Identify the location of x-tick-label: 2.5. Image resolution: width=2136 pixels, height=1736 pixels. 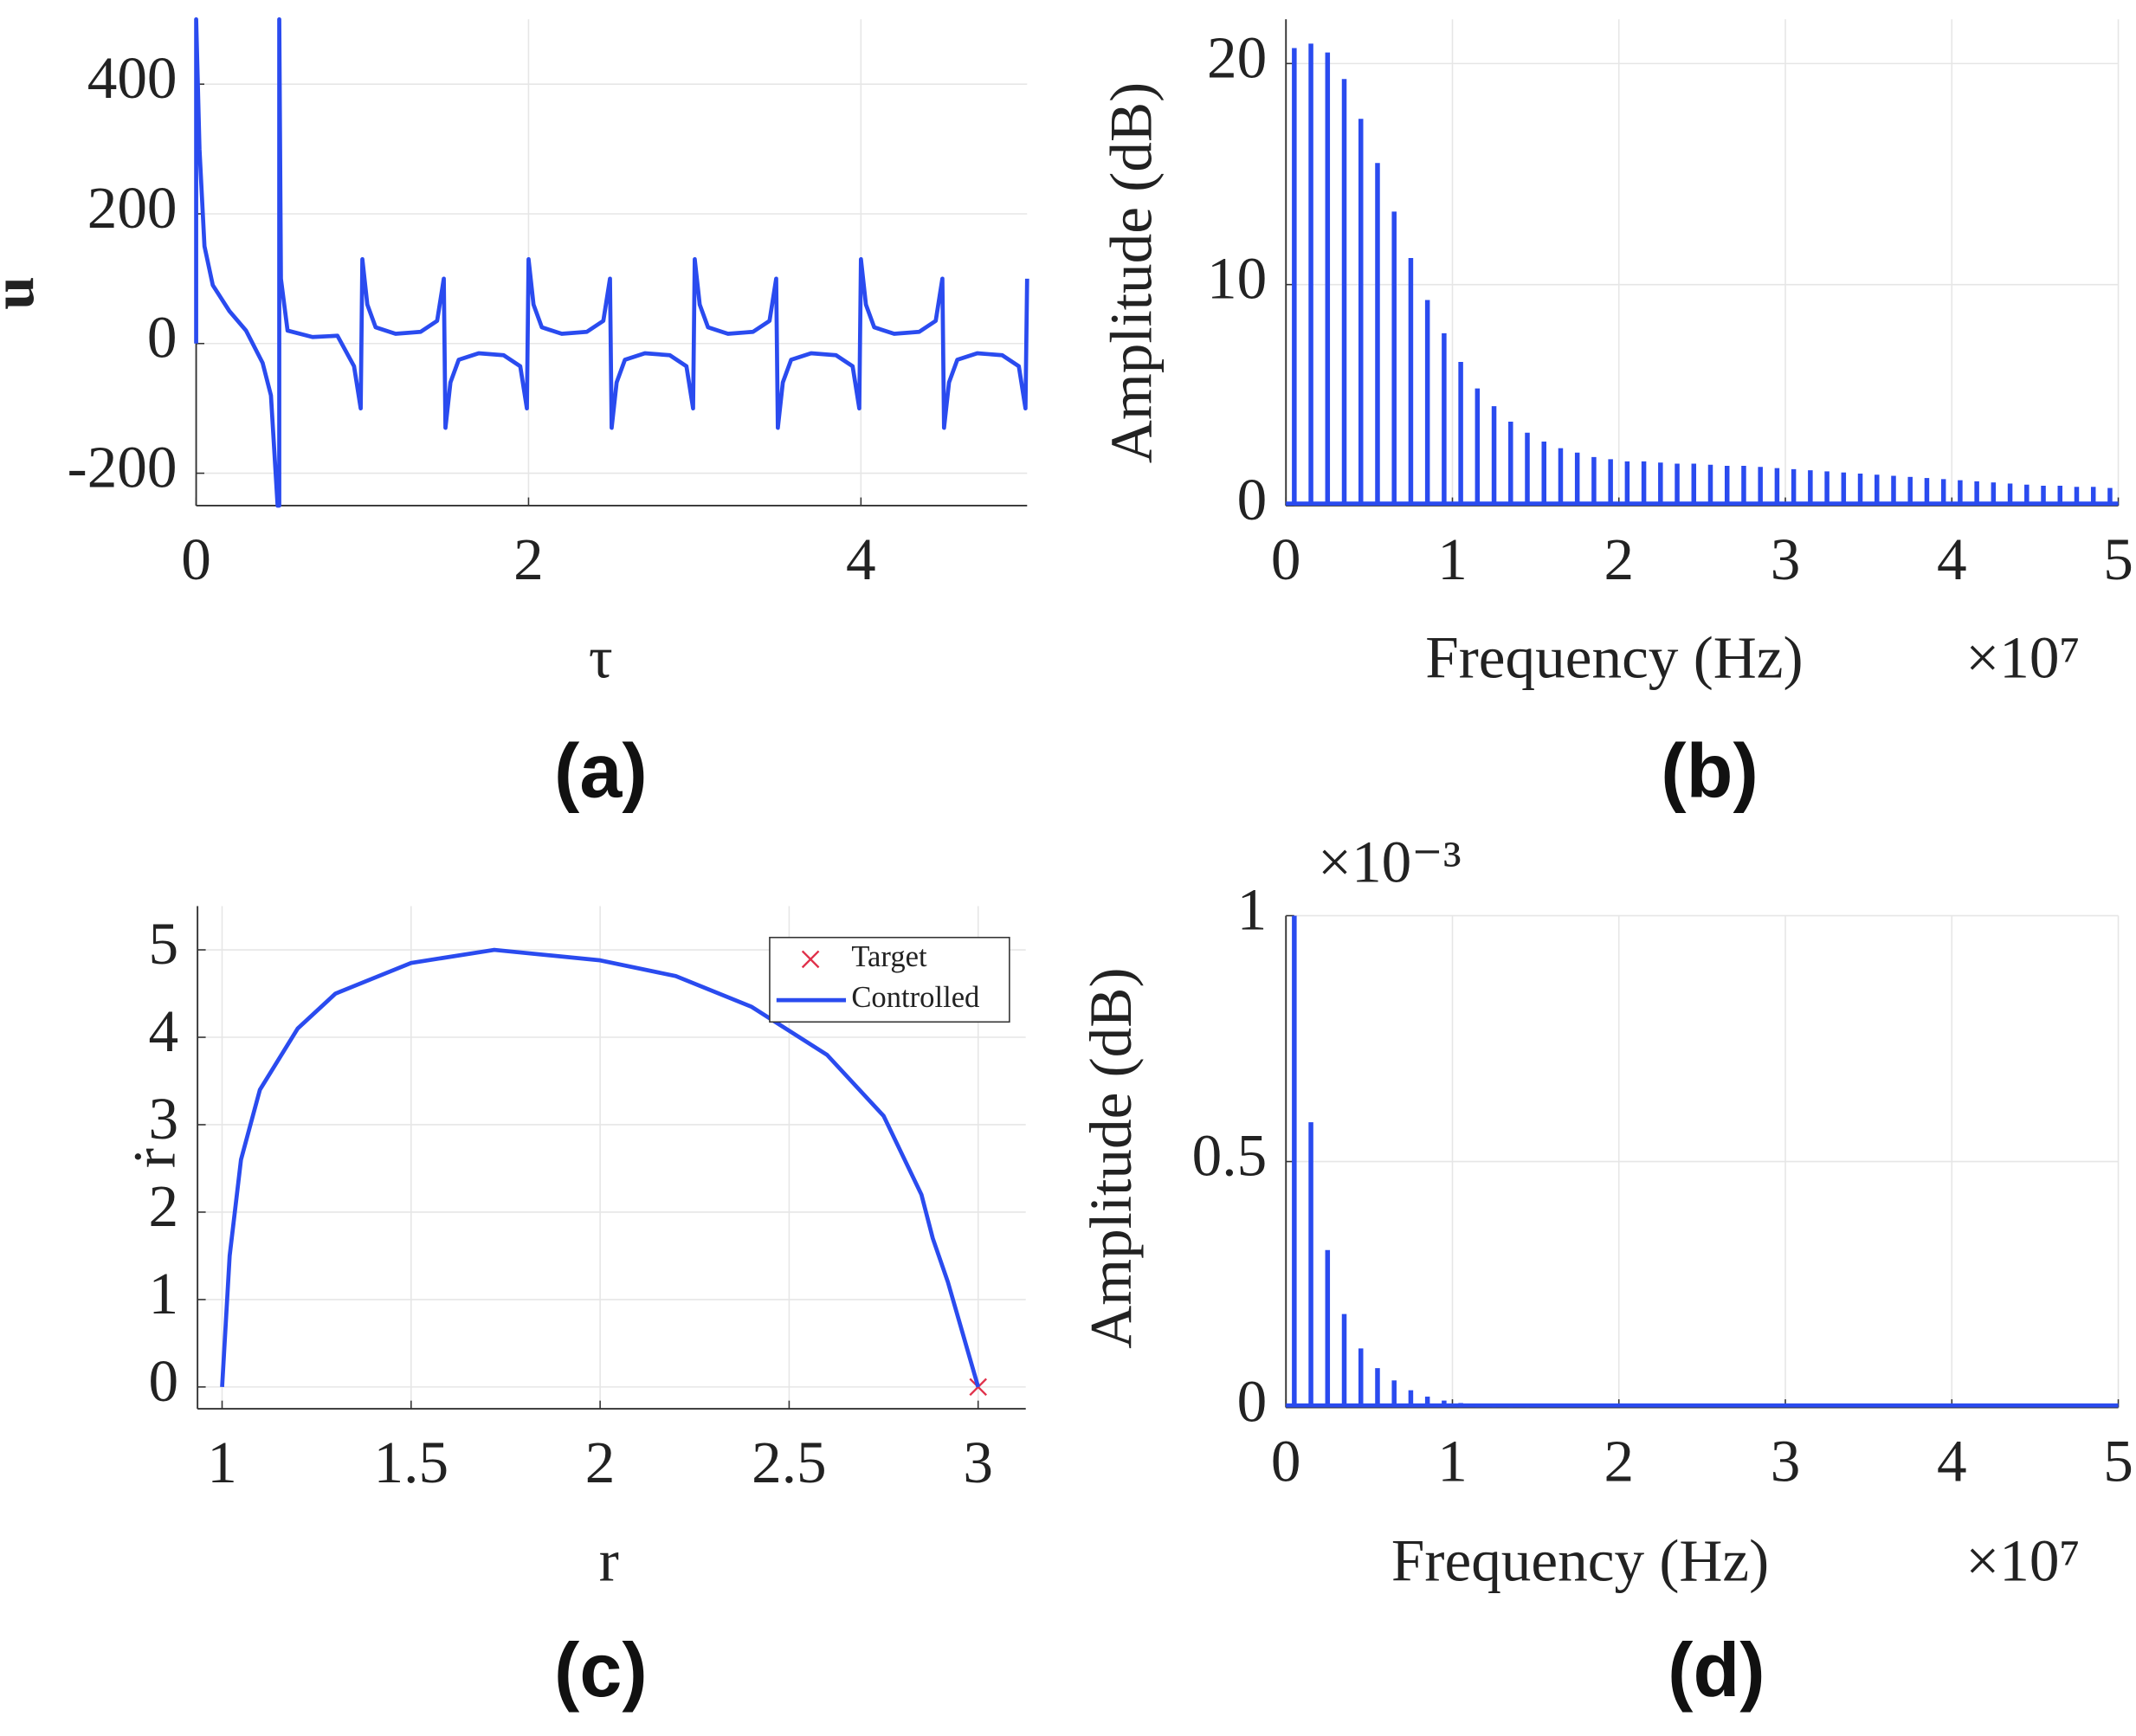
(789, 1462).